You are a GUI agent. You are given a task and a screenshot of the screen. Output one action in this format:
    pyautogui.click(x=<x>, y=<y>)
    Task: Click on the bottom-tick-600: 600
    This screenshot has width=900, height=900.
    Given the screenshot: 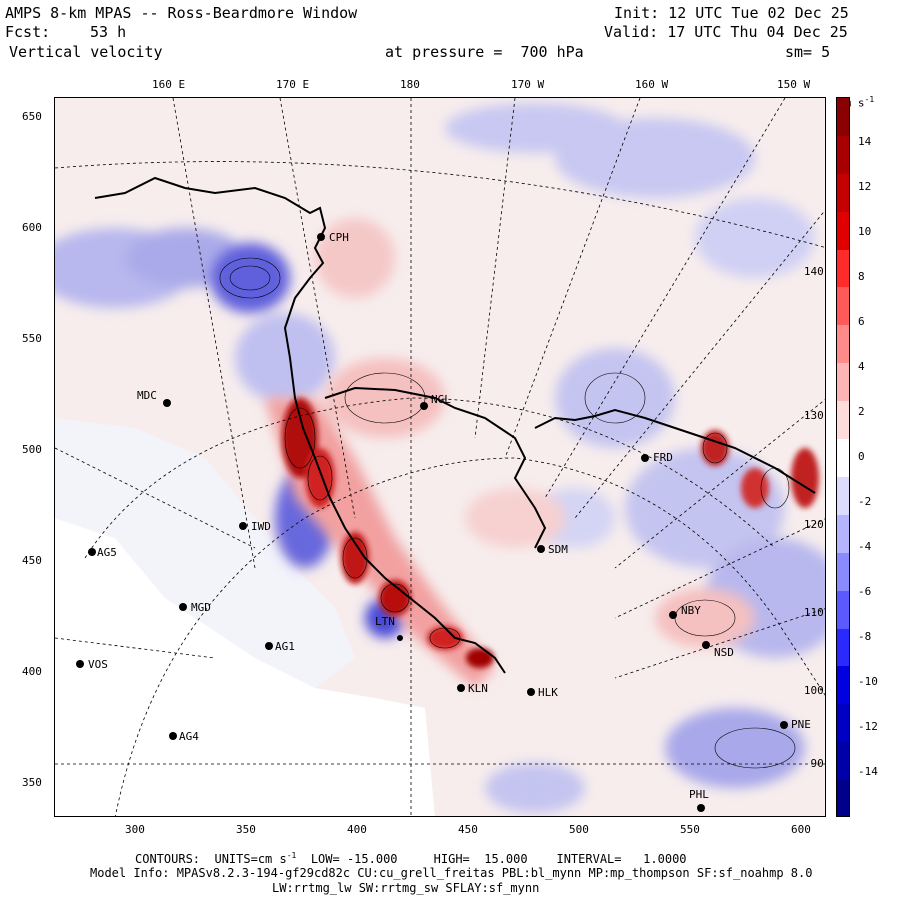 What is the action you would take?
    pyautogui.click(x=801, y=829)
    